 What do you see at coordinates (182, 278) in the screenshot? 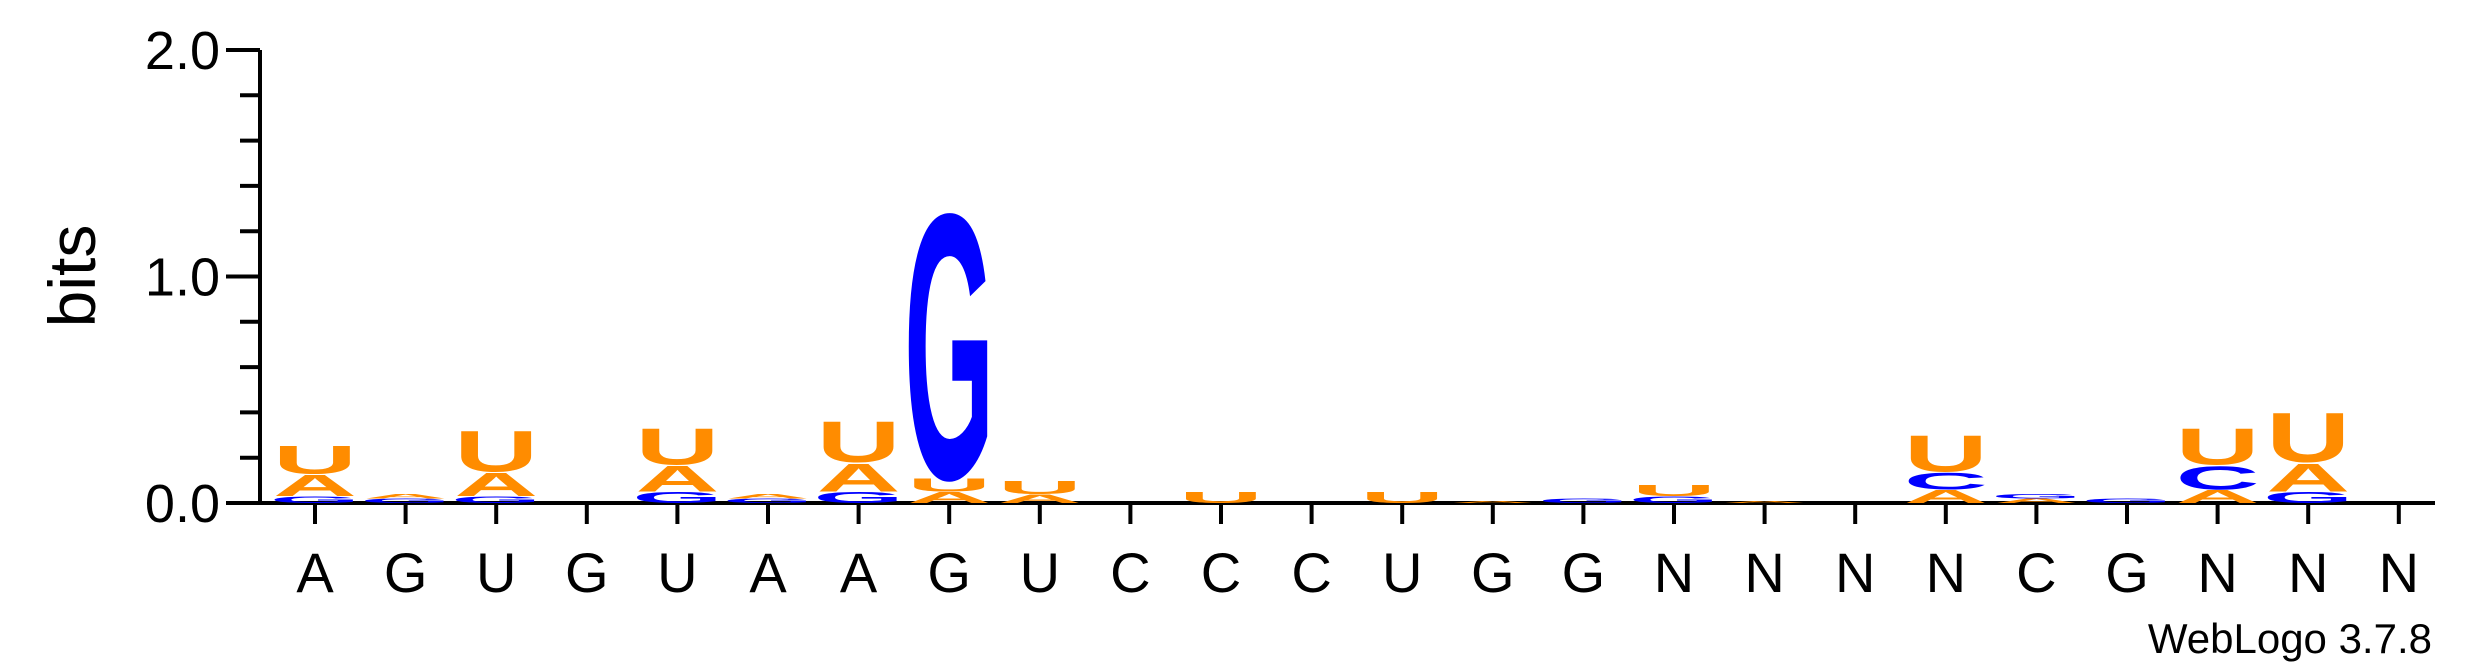
I see `y-tick-label: 1.0` at bounding box center [182, 278].